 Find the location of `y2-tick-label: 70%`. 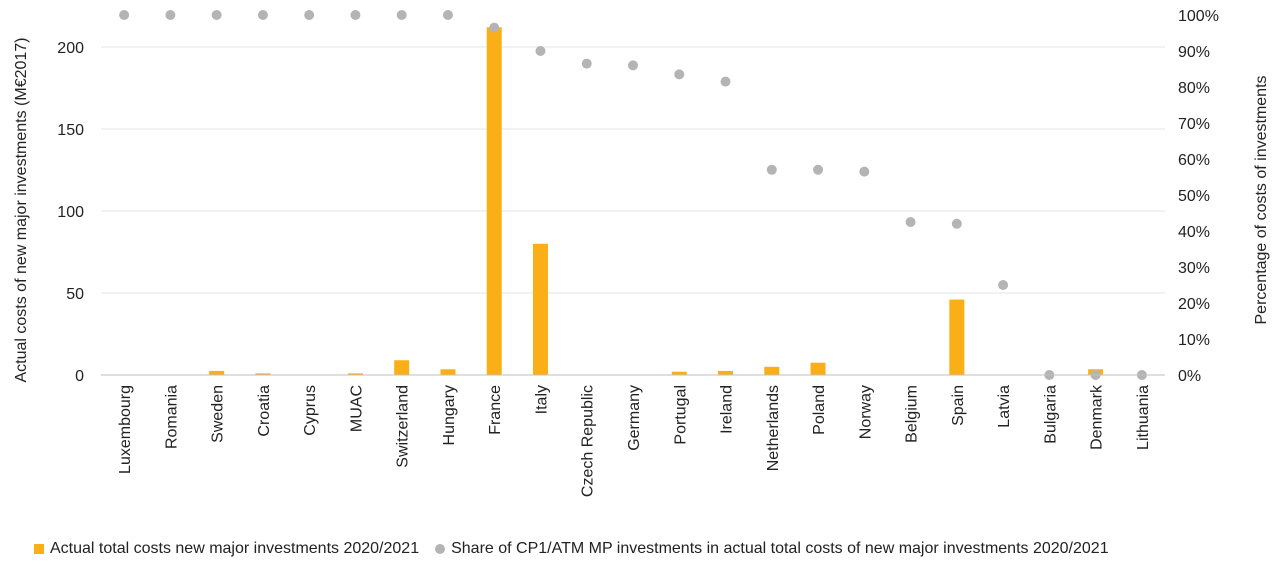

y2-tick-label: 70% is located at coordinates (1194, 124).